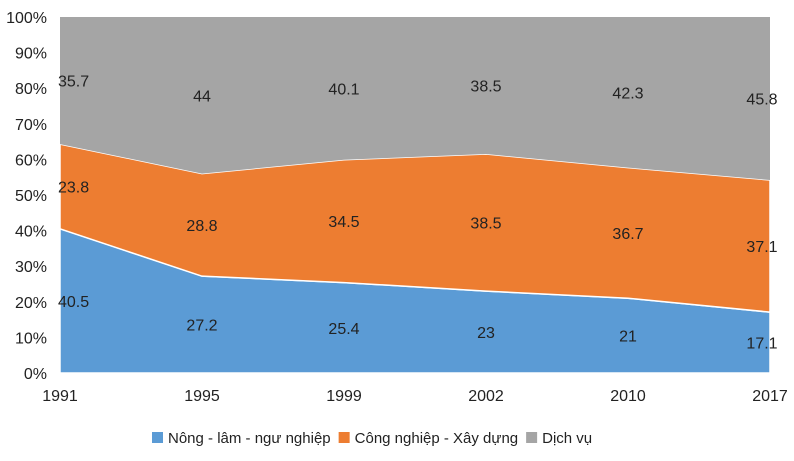 The image size is (794, 461). I want to click on data-label: 44, so click(202, 96).